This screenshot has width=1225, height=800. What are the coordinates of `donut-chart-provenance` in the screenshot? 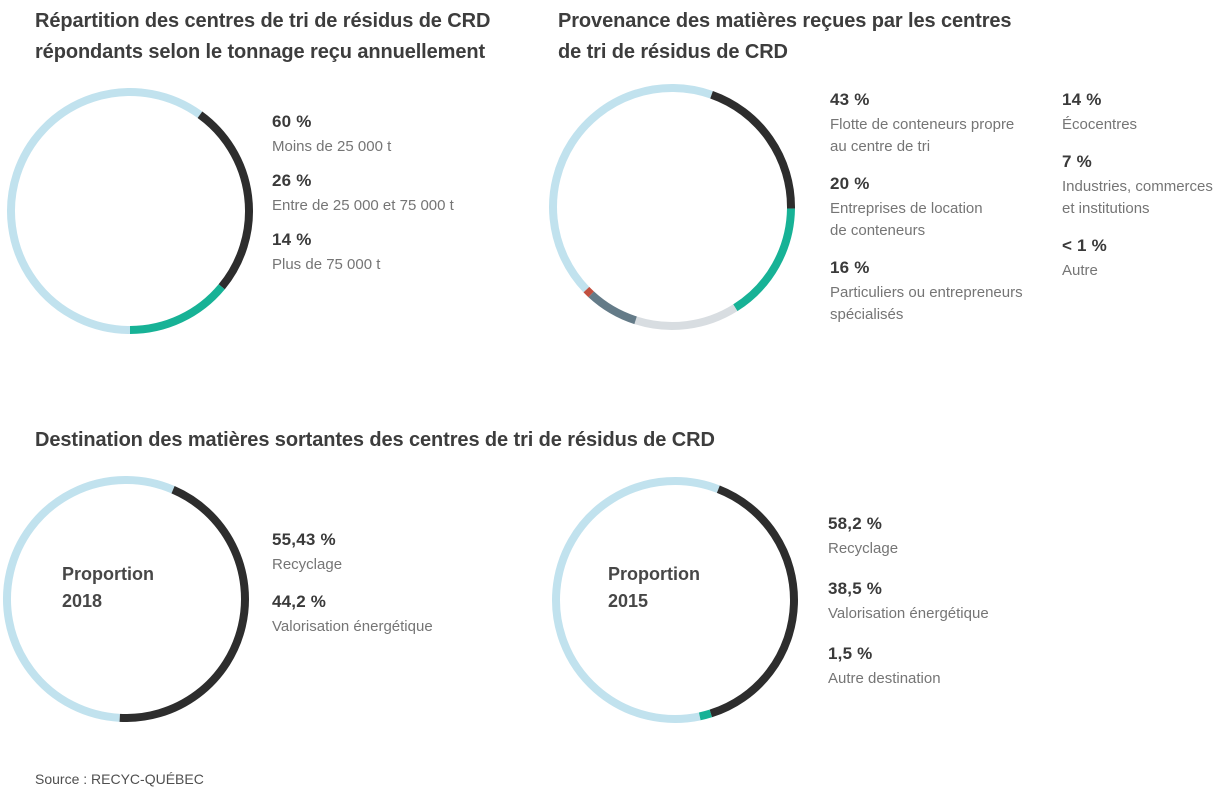 It's located at (672, 207).